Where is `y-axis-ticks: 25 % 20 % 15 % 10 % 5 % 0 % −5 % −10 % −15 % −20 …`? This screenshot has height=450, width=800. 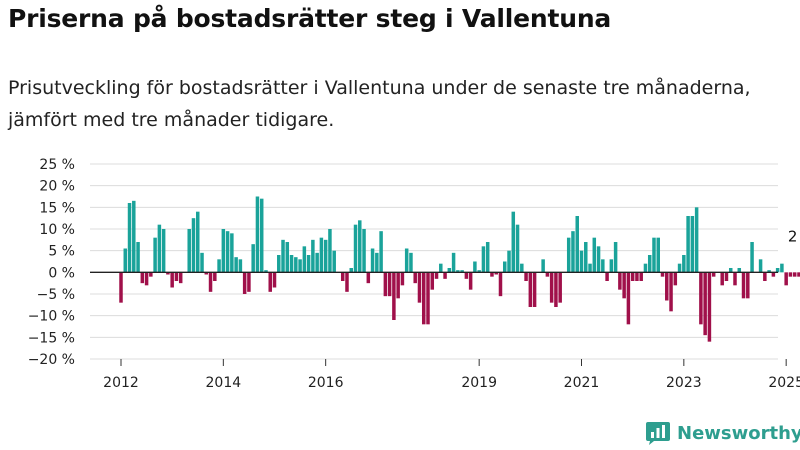
y-axis-ticks: 25 % 20 % 15 % 10 % 5 % 0 % −5 % −10 % −15 % −20 … is located at coordinates (51, 262).